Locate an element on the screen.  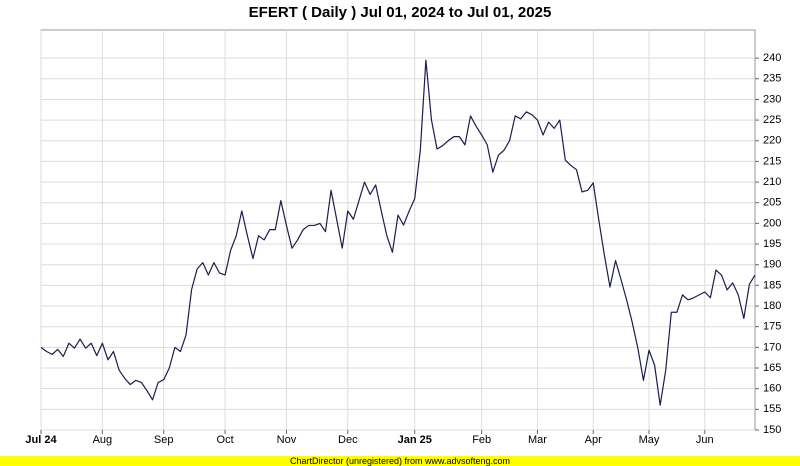
footer-bar is located at coordinates (400, 461).